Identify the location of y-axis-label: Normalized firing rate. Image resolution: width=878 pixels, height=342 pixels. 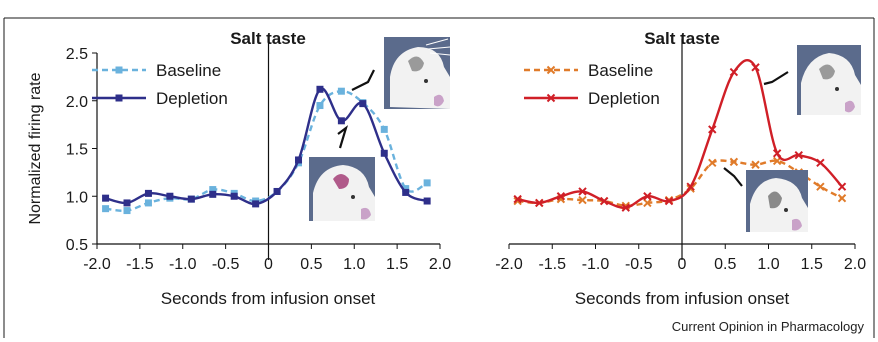
(35, 148).